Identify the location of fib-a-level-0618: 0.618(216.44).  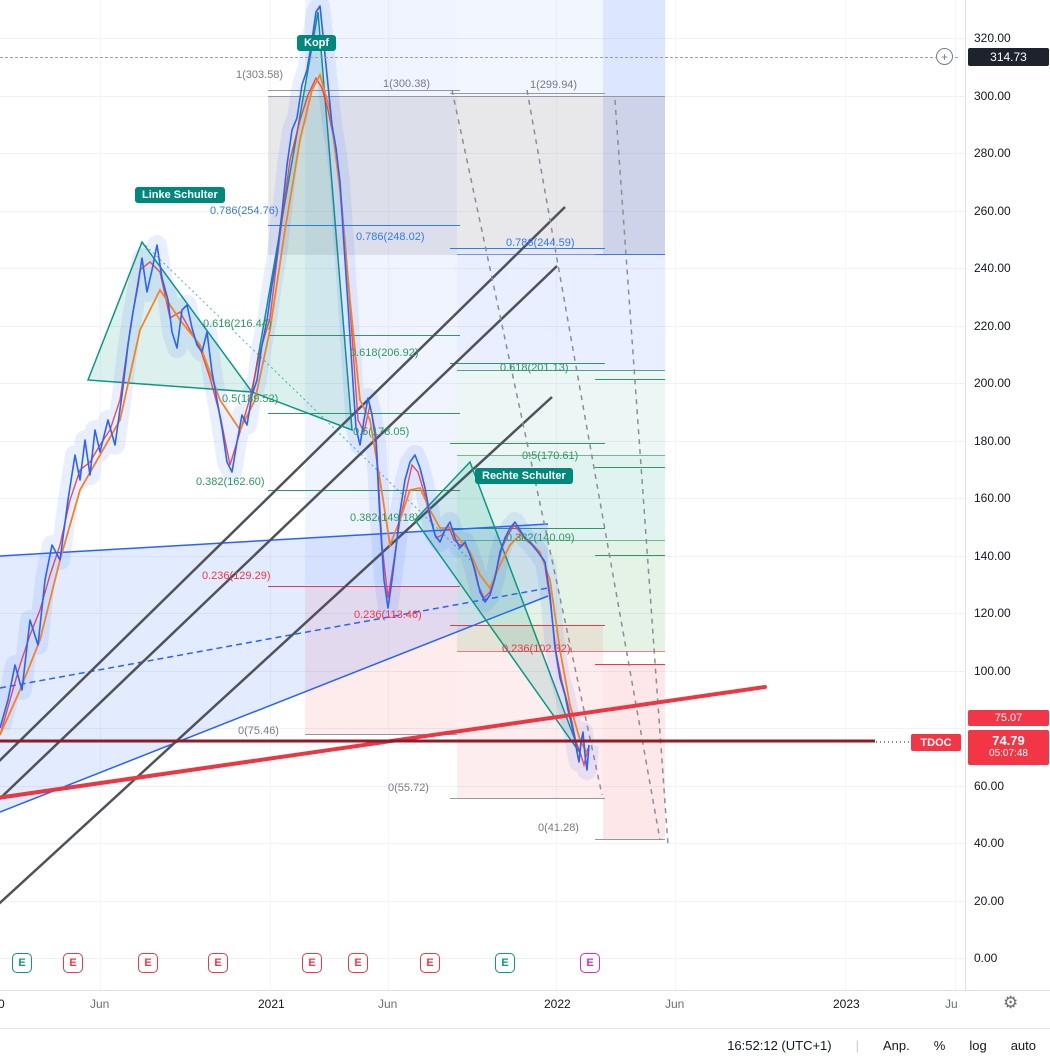
(237, 324).